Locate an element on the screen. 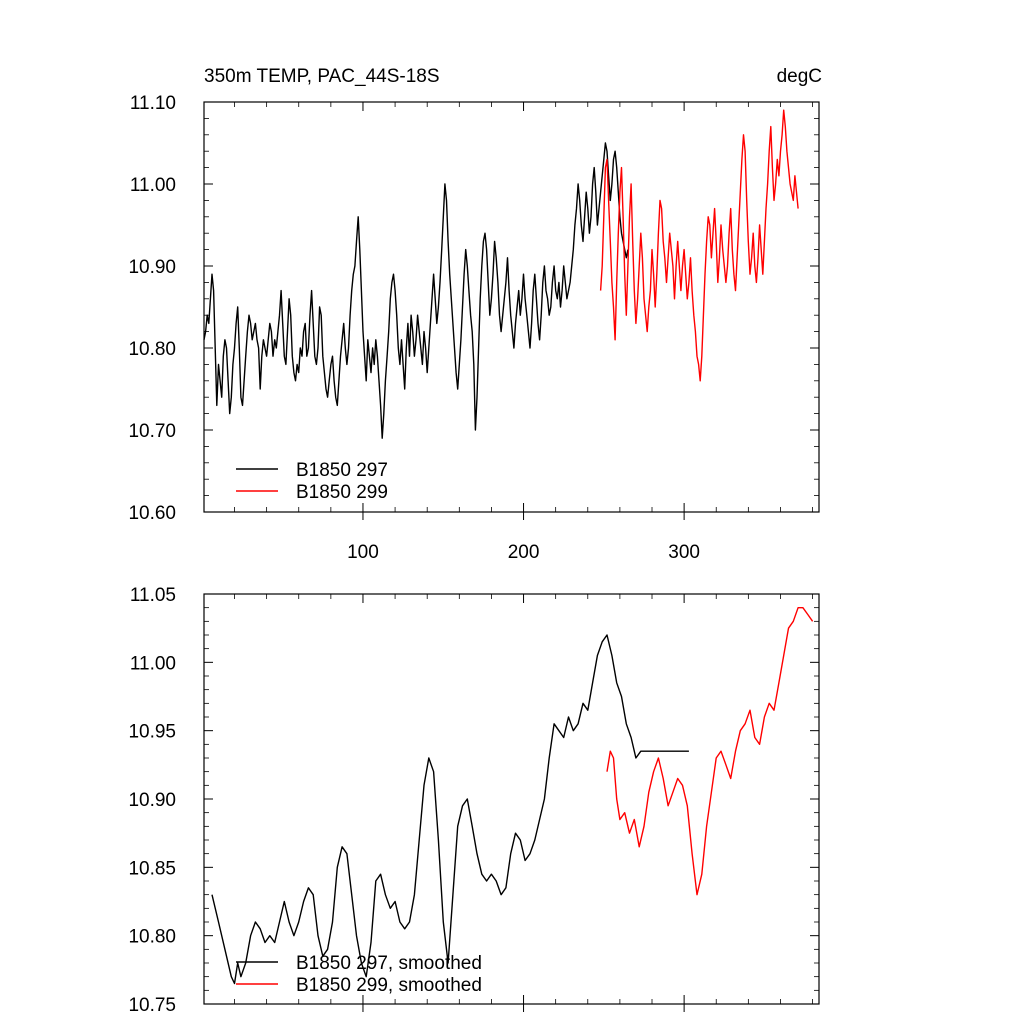 This screenshot has width=1024, height=1024. legend-label: B1850 297 is located at coordinates (342, 470).